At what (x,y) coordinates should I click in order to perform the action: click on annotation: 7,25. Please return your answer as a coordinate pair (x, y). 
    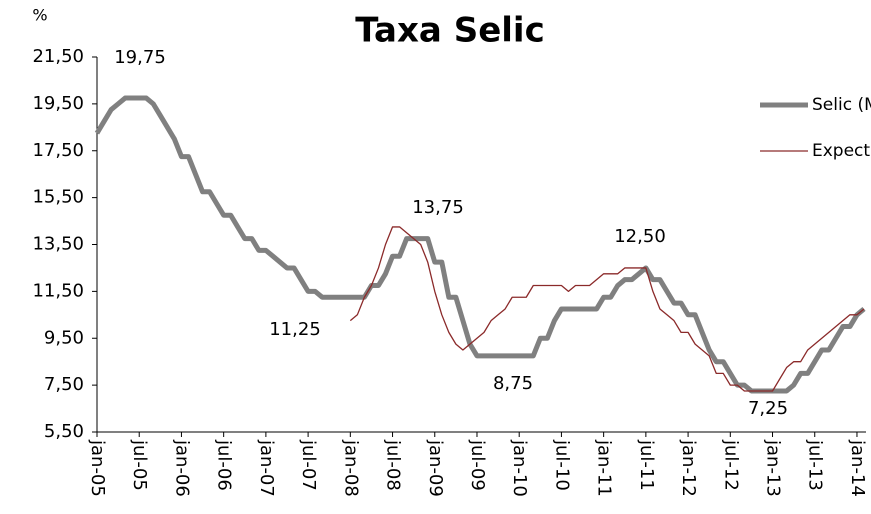
    Looking at the image, I should click on (768, 408).